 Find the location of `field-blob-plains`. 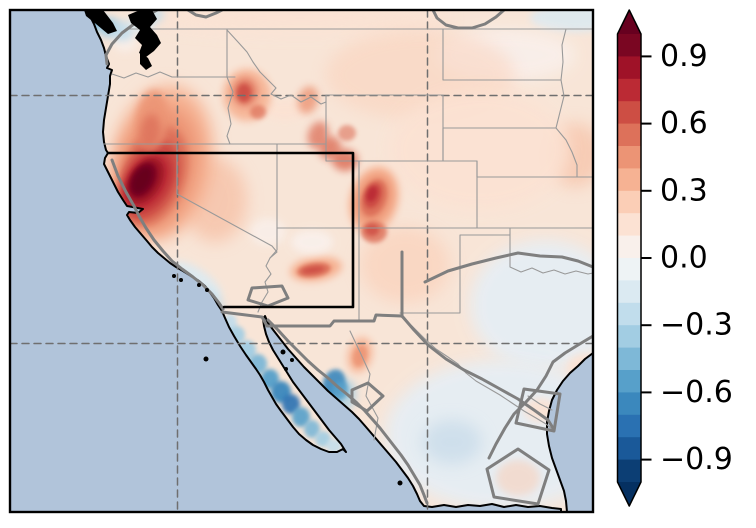

field-blob-plains is located at coordinates (480, 150).